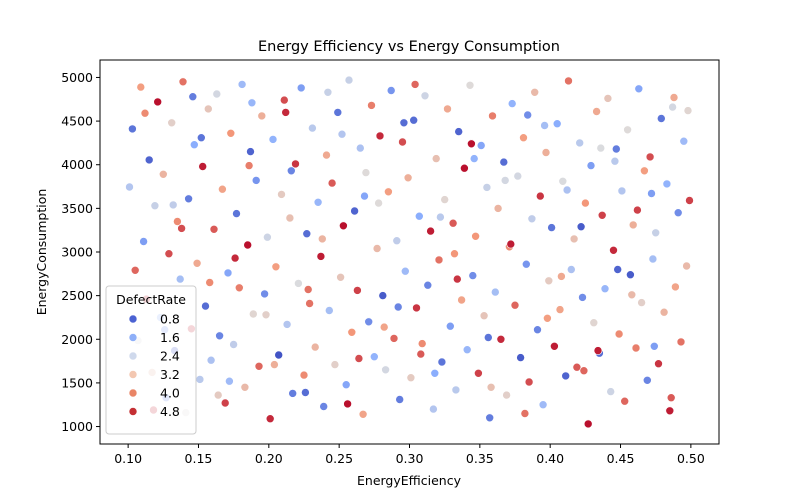  Describe the element at coordinates (77, 77) in the screenshot. I see `y-tick-label: 5000` at that location.